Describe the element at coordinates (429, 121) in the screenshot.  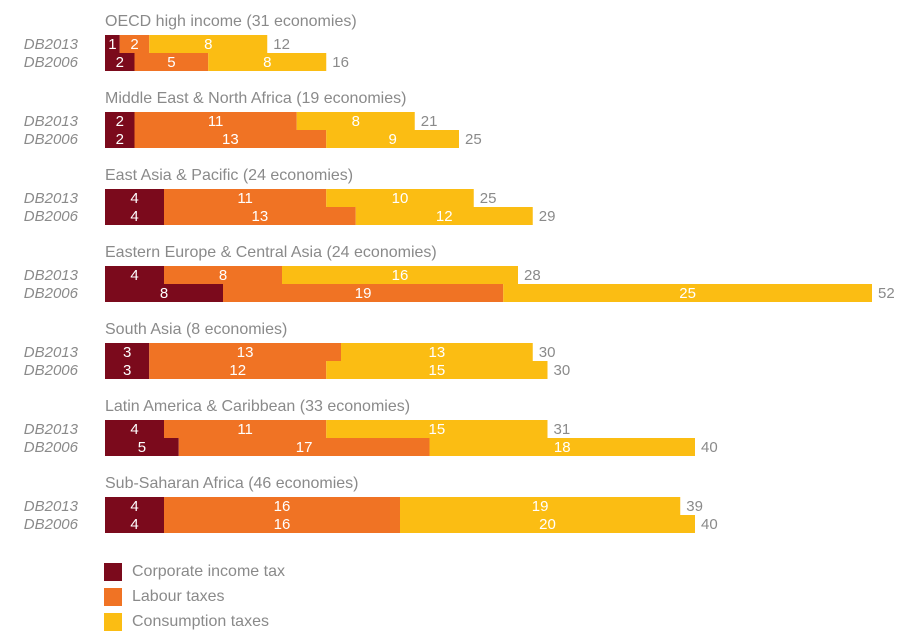
I see `total-value-label: 21` at that location.